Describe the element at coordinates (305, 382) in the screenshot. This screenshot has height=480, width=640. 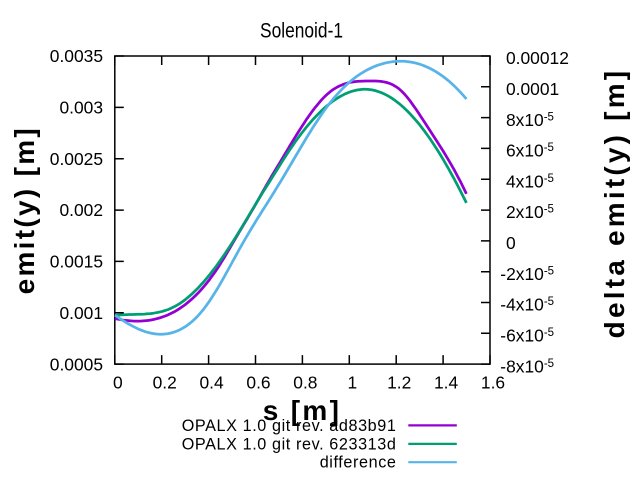
I see `svg-text: 0.8` at that location.